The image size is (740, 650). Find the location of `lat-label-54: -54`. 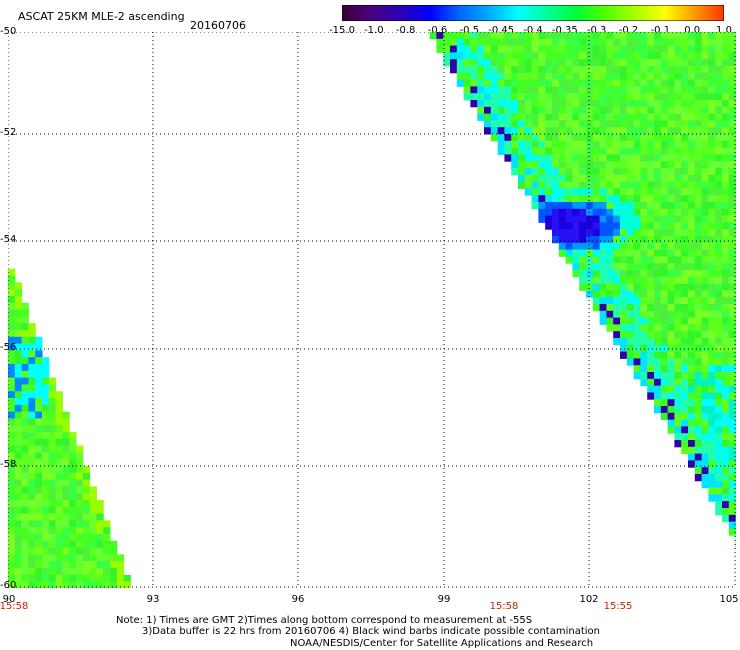

lat-label-54: -54 is located at coordinates (8, 239).